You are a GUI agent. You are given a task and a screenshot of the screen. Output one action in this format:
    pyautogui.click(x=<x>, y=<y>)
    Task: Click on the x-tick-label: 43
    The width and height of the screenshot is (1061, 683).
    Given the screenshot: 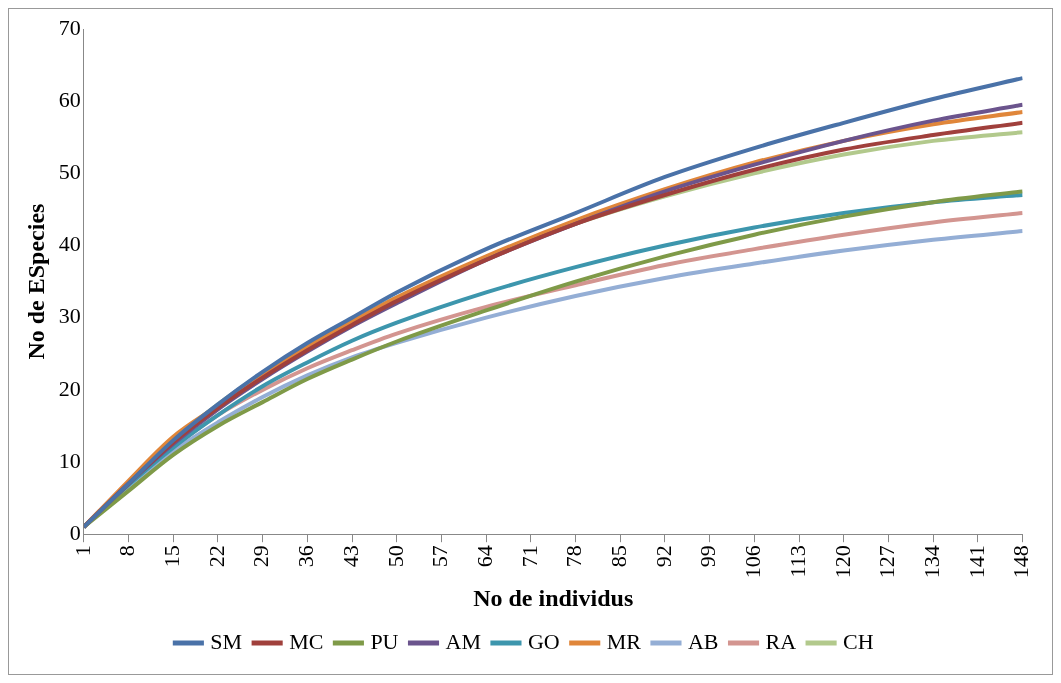 What is the action you would take?
    pyautogui.click(x=350, y=556)
    